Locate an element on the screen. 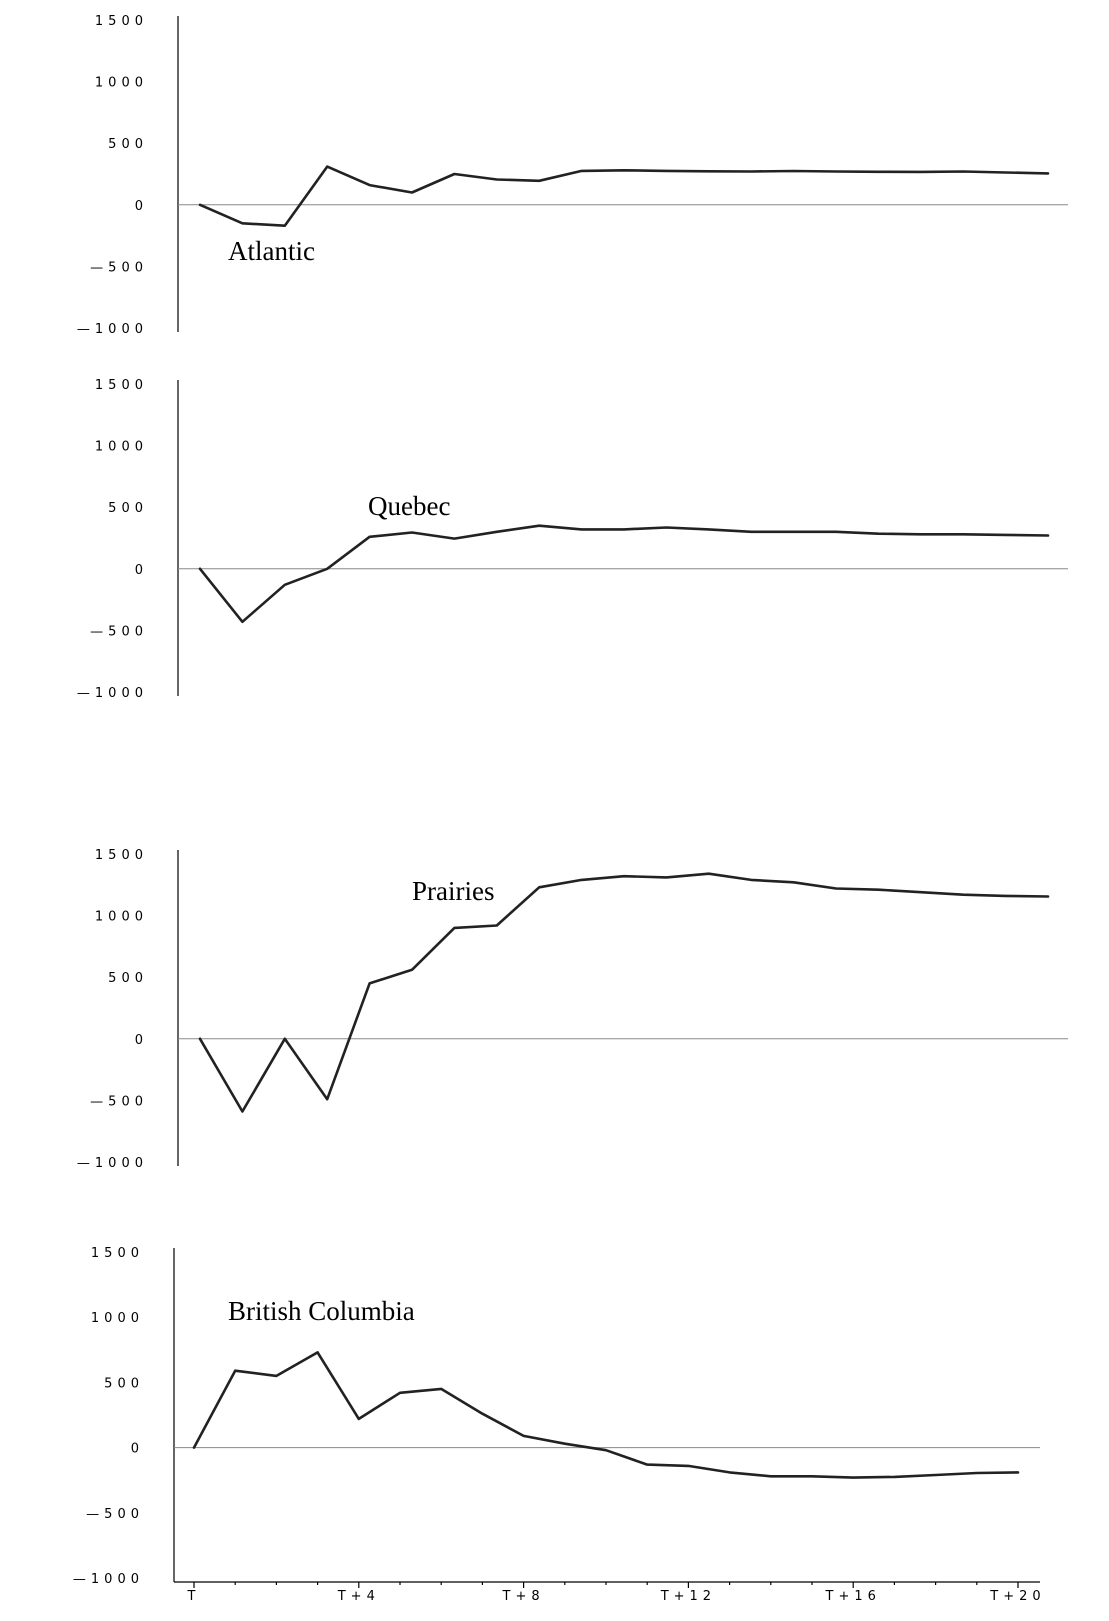 The width and height of the screenshot is (1109, 1621). x-tick-label: T+12 is located at coordinates (688, 1596).